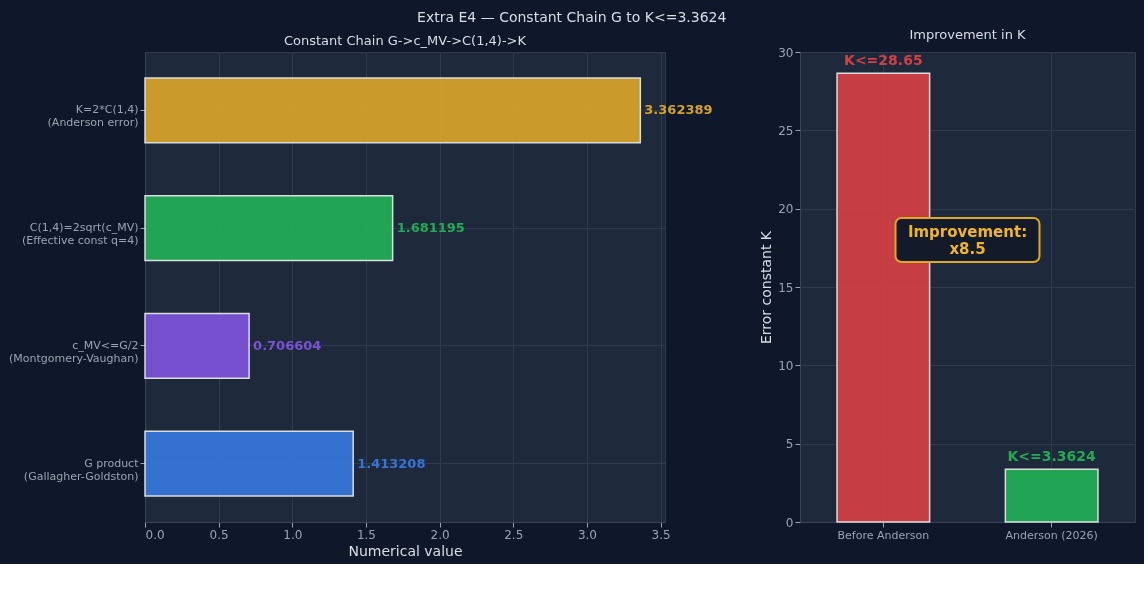  I want to click on y-axis-title: Error constant K, so click(766, 287).